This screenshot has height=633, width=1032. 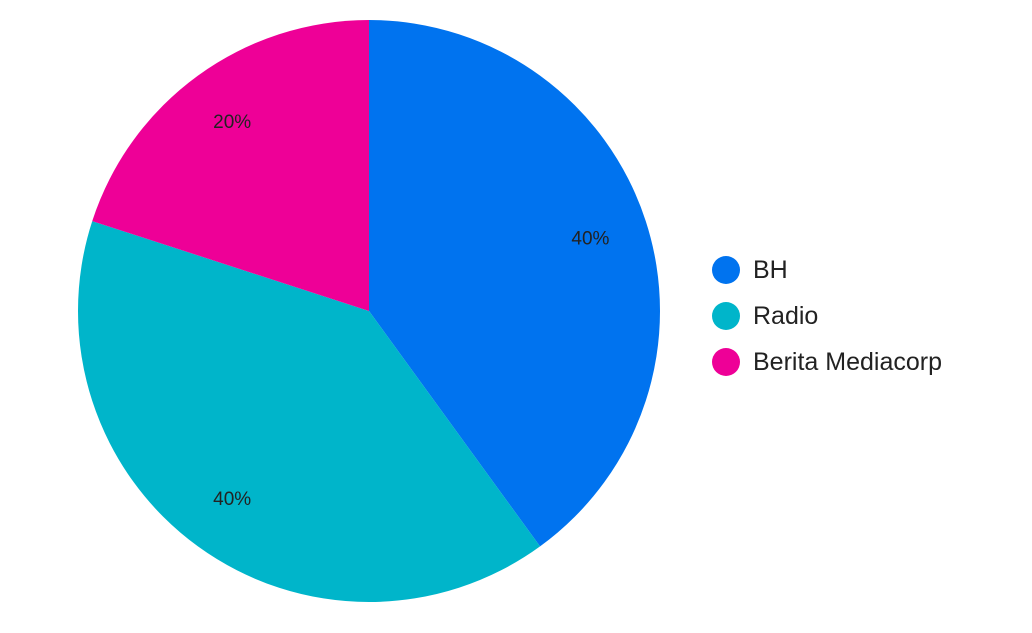 I want to click on legend-label: Berita Mediacorp, so click(x=847, y=361).